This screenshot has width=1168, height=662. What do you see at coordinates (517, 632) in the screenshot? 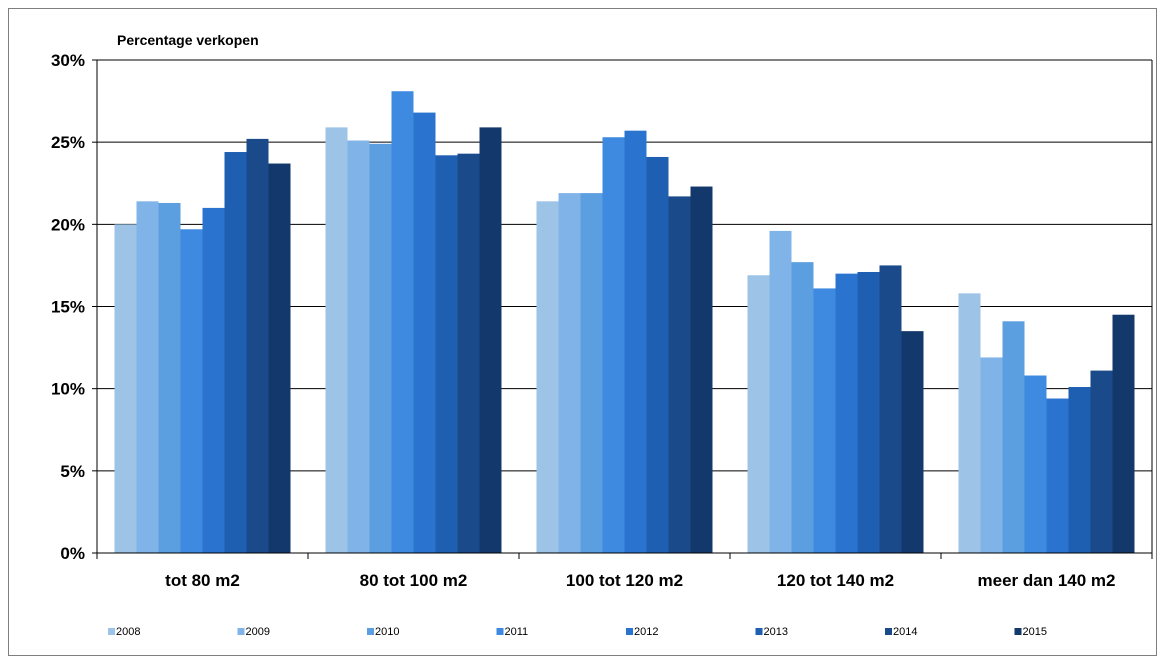
I see `legend-label: 2011` at bounding box center [517, 632].